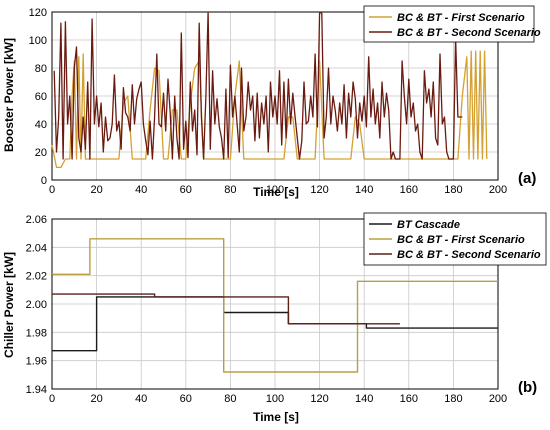 Image resolution: width=550 pixels, height=430 pixels. What do you see at coordinates (36, 333) in the screenshot?
I see `y-tick-label: 1.98` at bounding box center [36, 333].